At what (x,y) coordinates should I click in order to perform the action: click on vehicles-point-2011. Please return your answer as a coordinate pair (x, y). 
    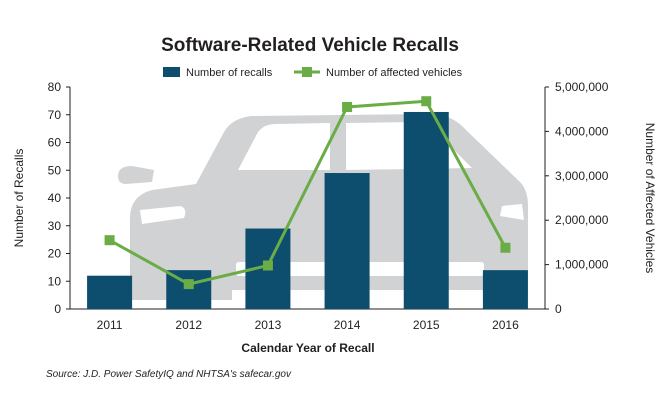
    Looking at the image, I should click on (109, 240).